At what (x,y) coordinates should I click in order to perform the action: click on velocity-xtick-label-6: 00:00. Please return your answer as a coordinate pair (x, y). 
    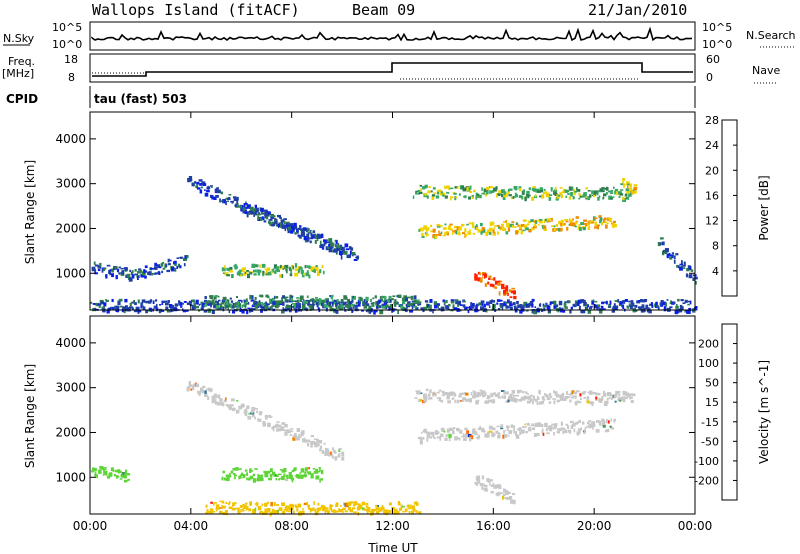
    Looking at the image, I should click on (695, 526).